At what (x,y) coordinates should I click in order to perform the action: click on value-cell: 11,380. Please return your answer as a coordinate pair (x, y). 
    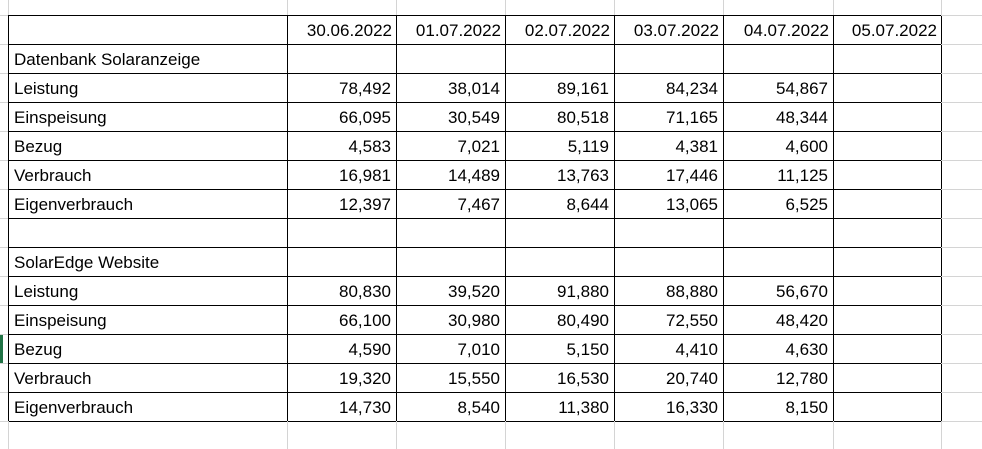
    Looking at the image, I should click on (560, 407).